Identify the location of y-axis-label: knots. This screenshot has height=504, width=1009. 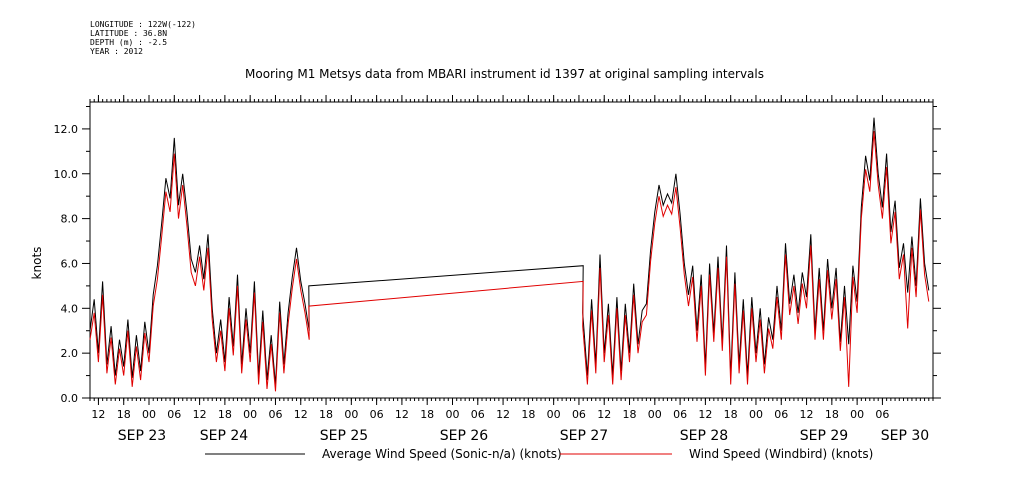
(37, 263).